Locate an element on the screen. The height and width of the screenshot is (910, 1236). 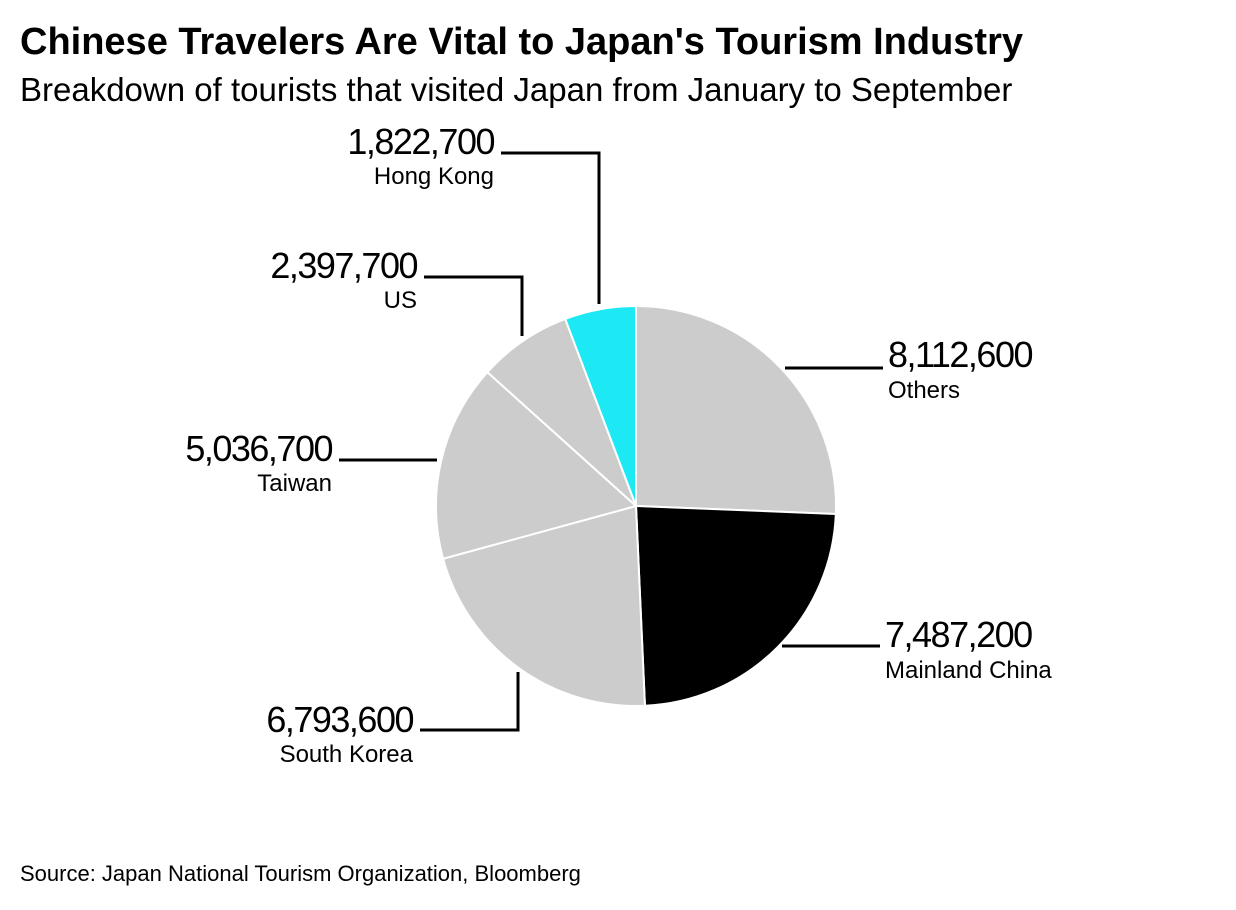
category-label-mainland-china: Mainland China is located at coordinates (968, 670).